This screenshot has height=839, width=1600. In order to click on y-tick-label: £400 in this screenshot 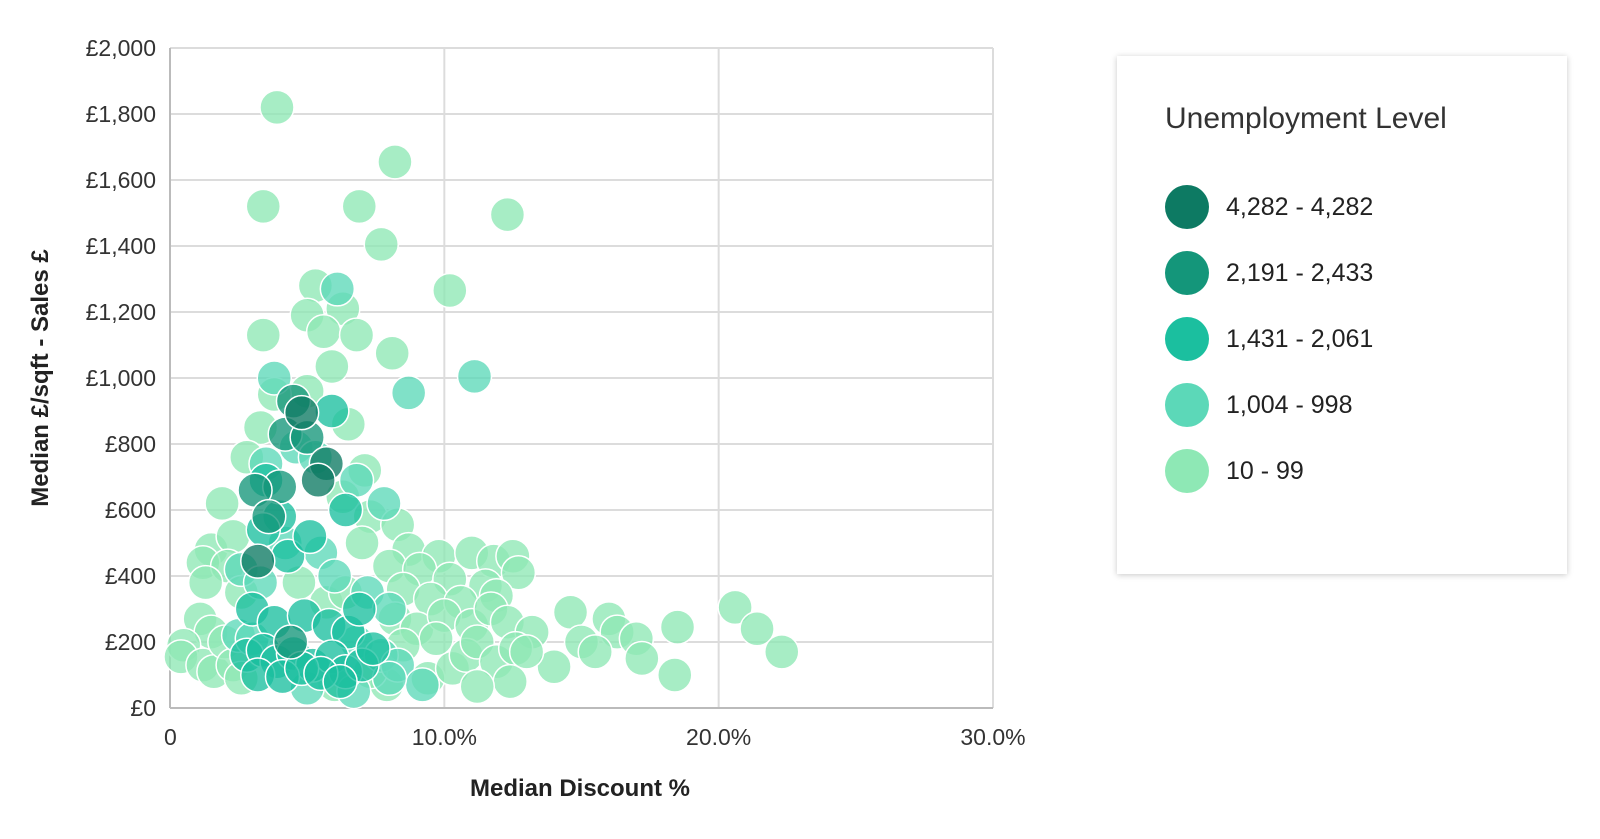, I will do `click(130, 576)`.